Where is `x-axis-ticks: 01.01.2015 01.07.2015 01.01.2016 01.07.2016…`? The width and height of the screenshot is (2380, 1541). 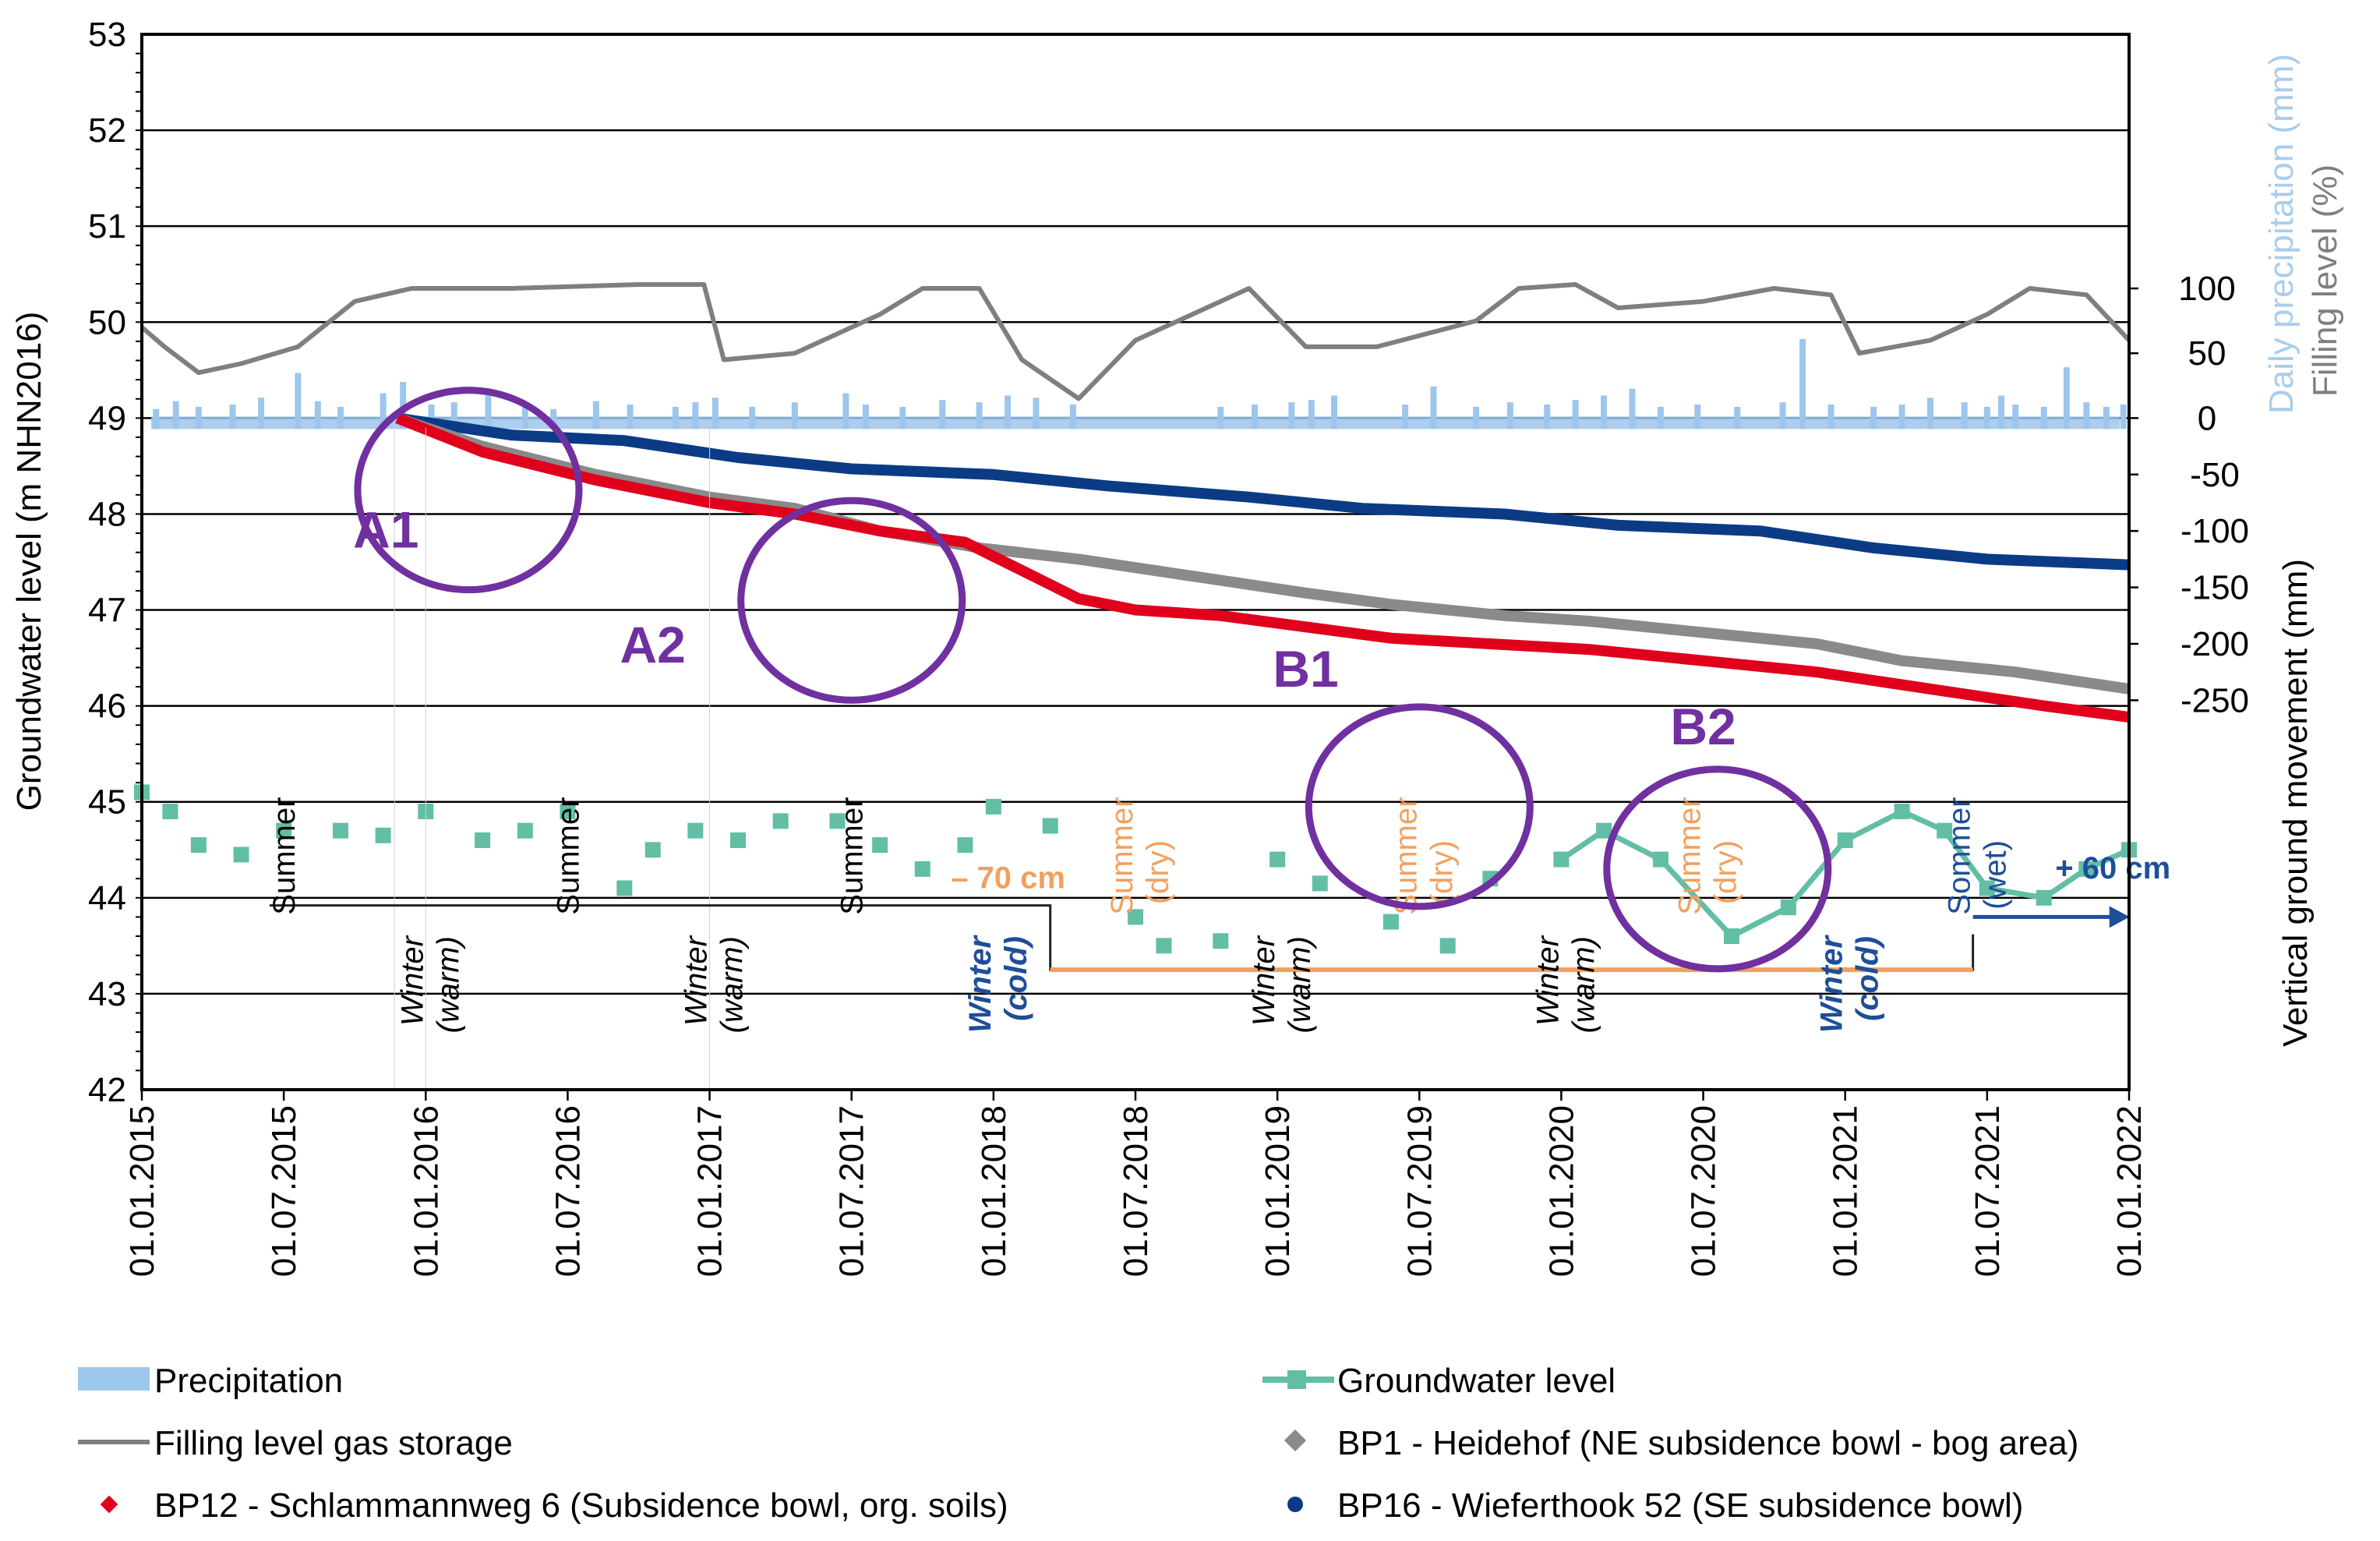
x-axis-ticks: 01.01.2015 01.07.2015 01.01.2016 01.07.2016… is located at coordinates (1136, 1183).